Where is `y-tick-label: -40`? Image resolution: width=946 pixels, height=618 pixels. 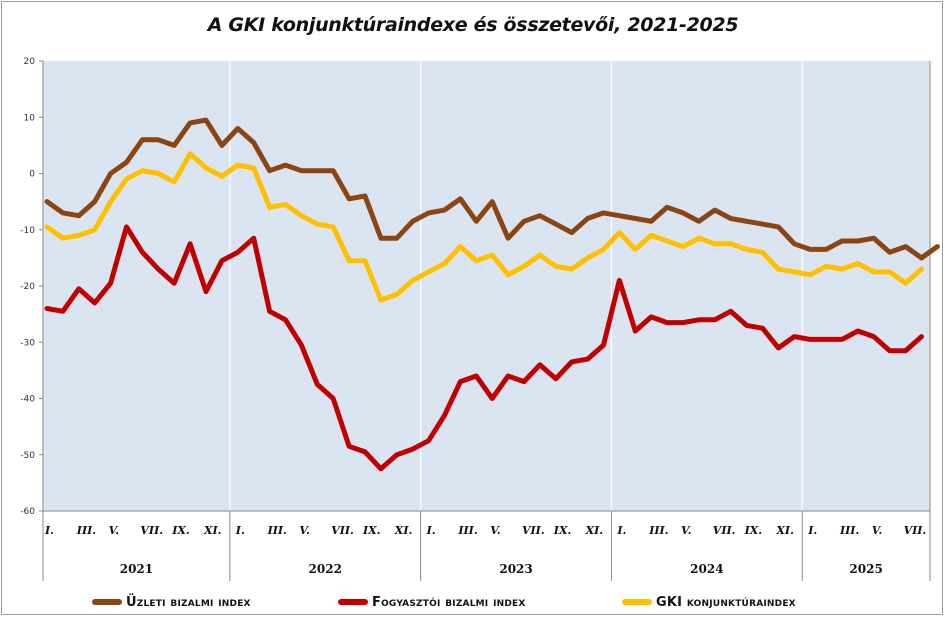 y-tick-label: -40 is located at coordinates (27, 400).